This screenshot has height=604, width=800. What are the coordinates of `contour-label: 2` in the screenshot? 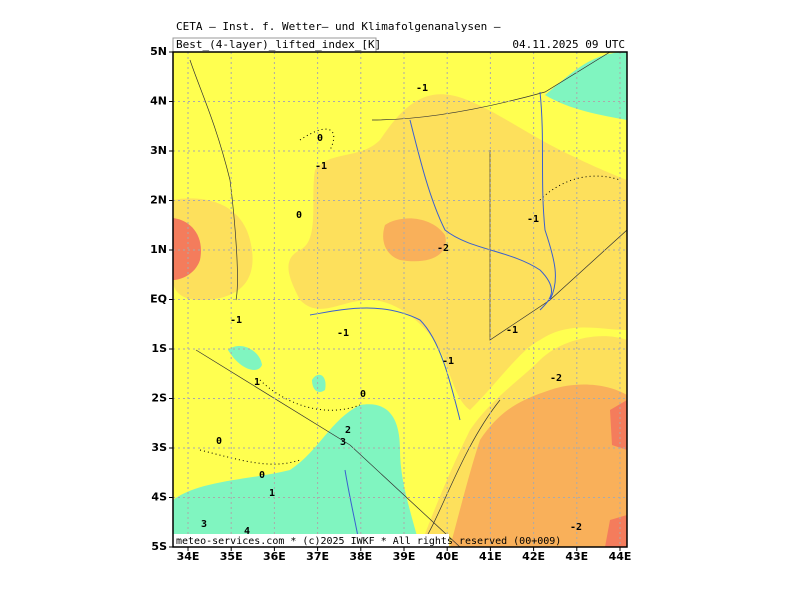 It's located at (348, 430).